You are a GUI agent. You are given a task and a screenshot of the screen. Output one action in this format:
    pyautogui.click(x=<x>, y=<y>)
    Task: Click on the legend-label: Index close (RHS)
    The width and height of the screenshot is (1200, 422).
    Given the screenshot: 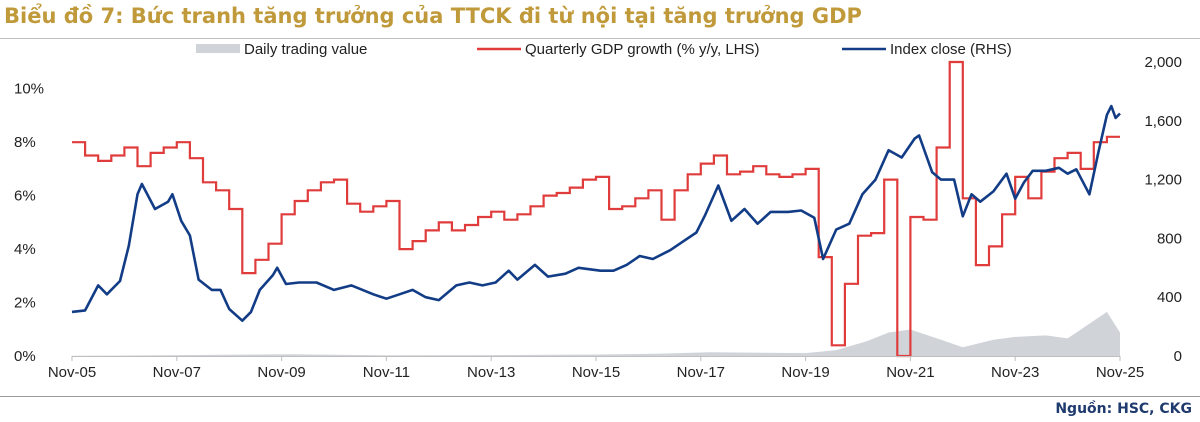 What is the action you would take?
    pyautogui.click(x=951, y=49)
    